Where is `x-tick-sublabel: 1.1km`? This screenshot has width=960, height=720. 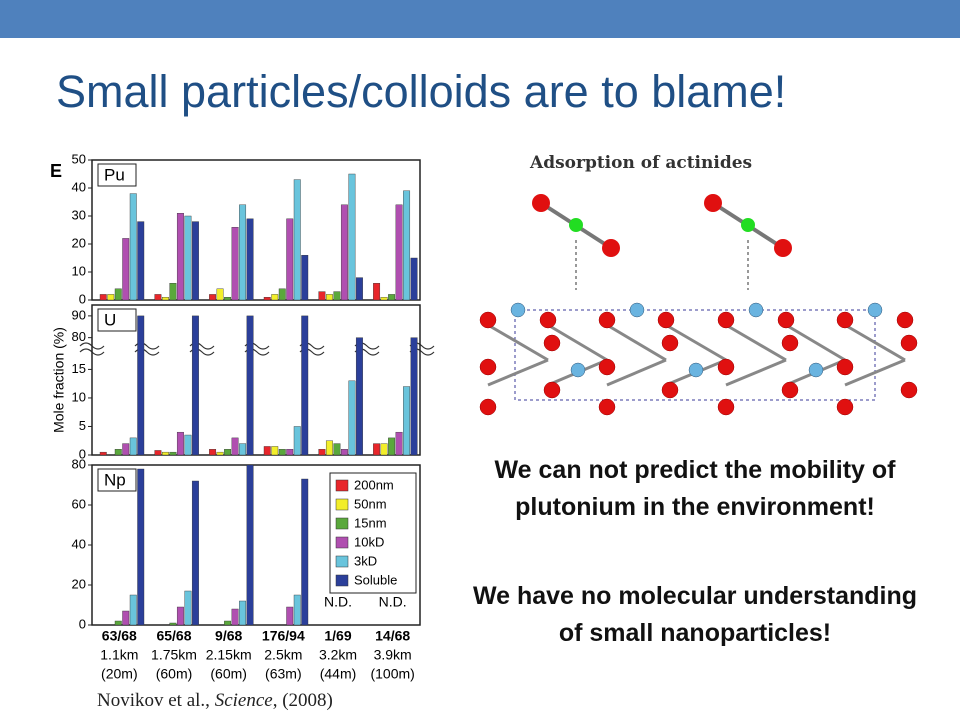
x-tick-sublabel: 1.1km is located at coordinates (119, 655).